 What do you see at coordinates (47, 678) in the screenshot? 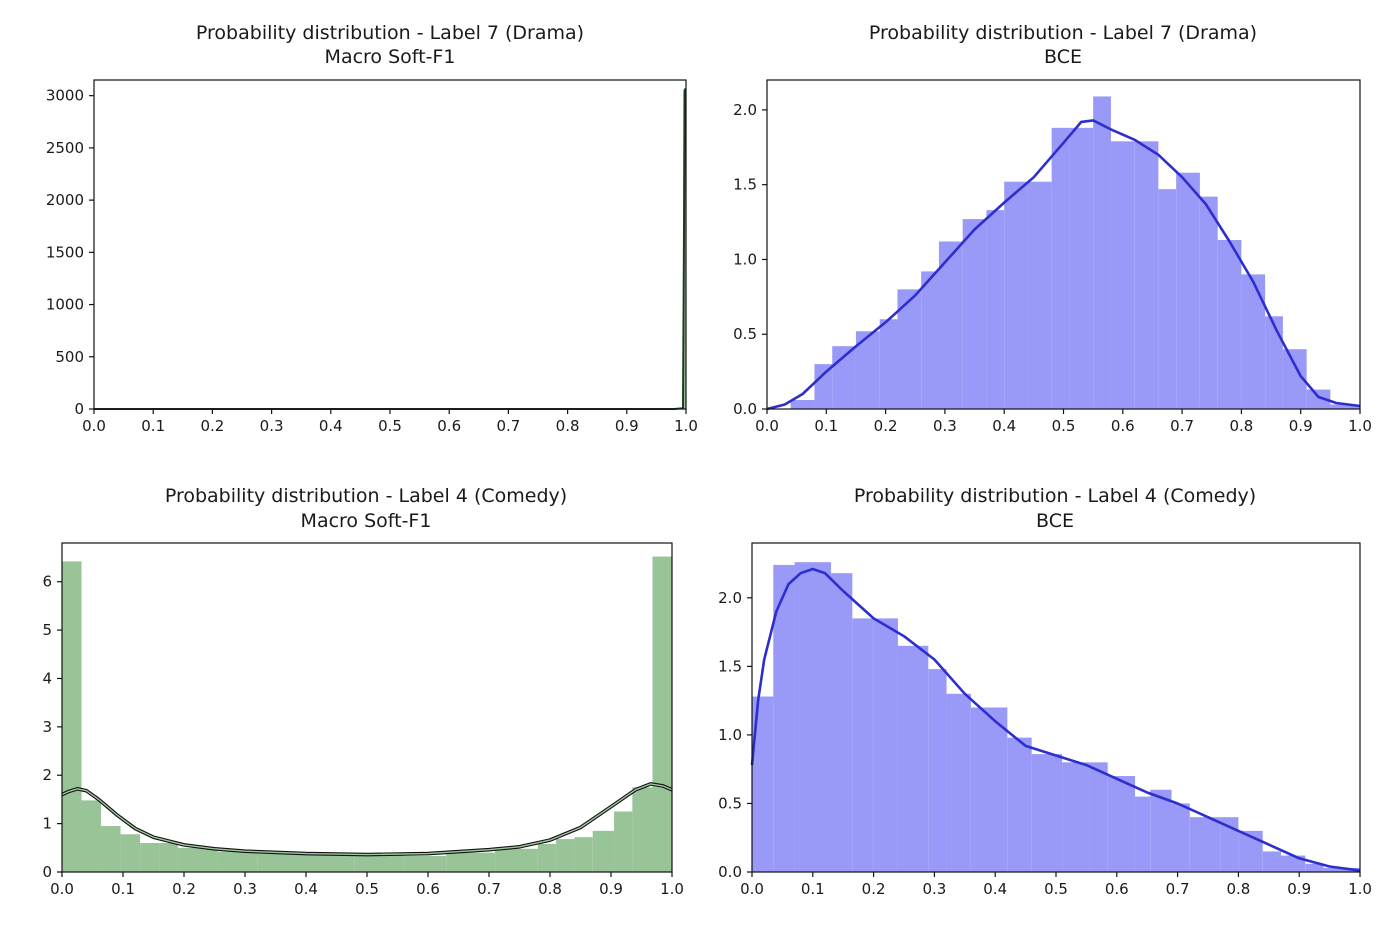
I see `y-tick-label: 4` at bounding box center [47, 678].